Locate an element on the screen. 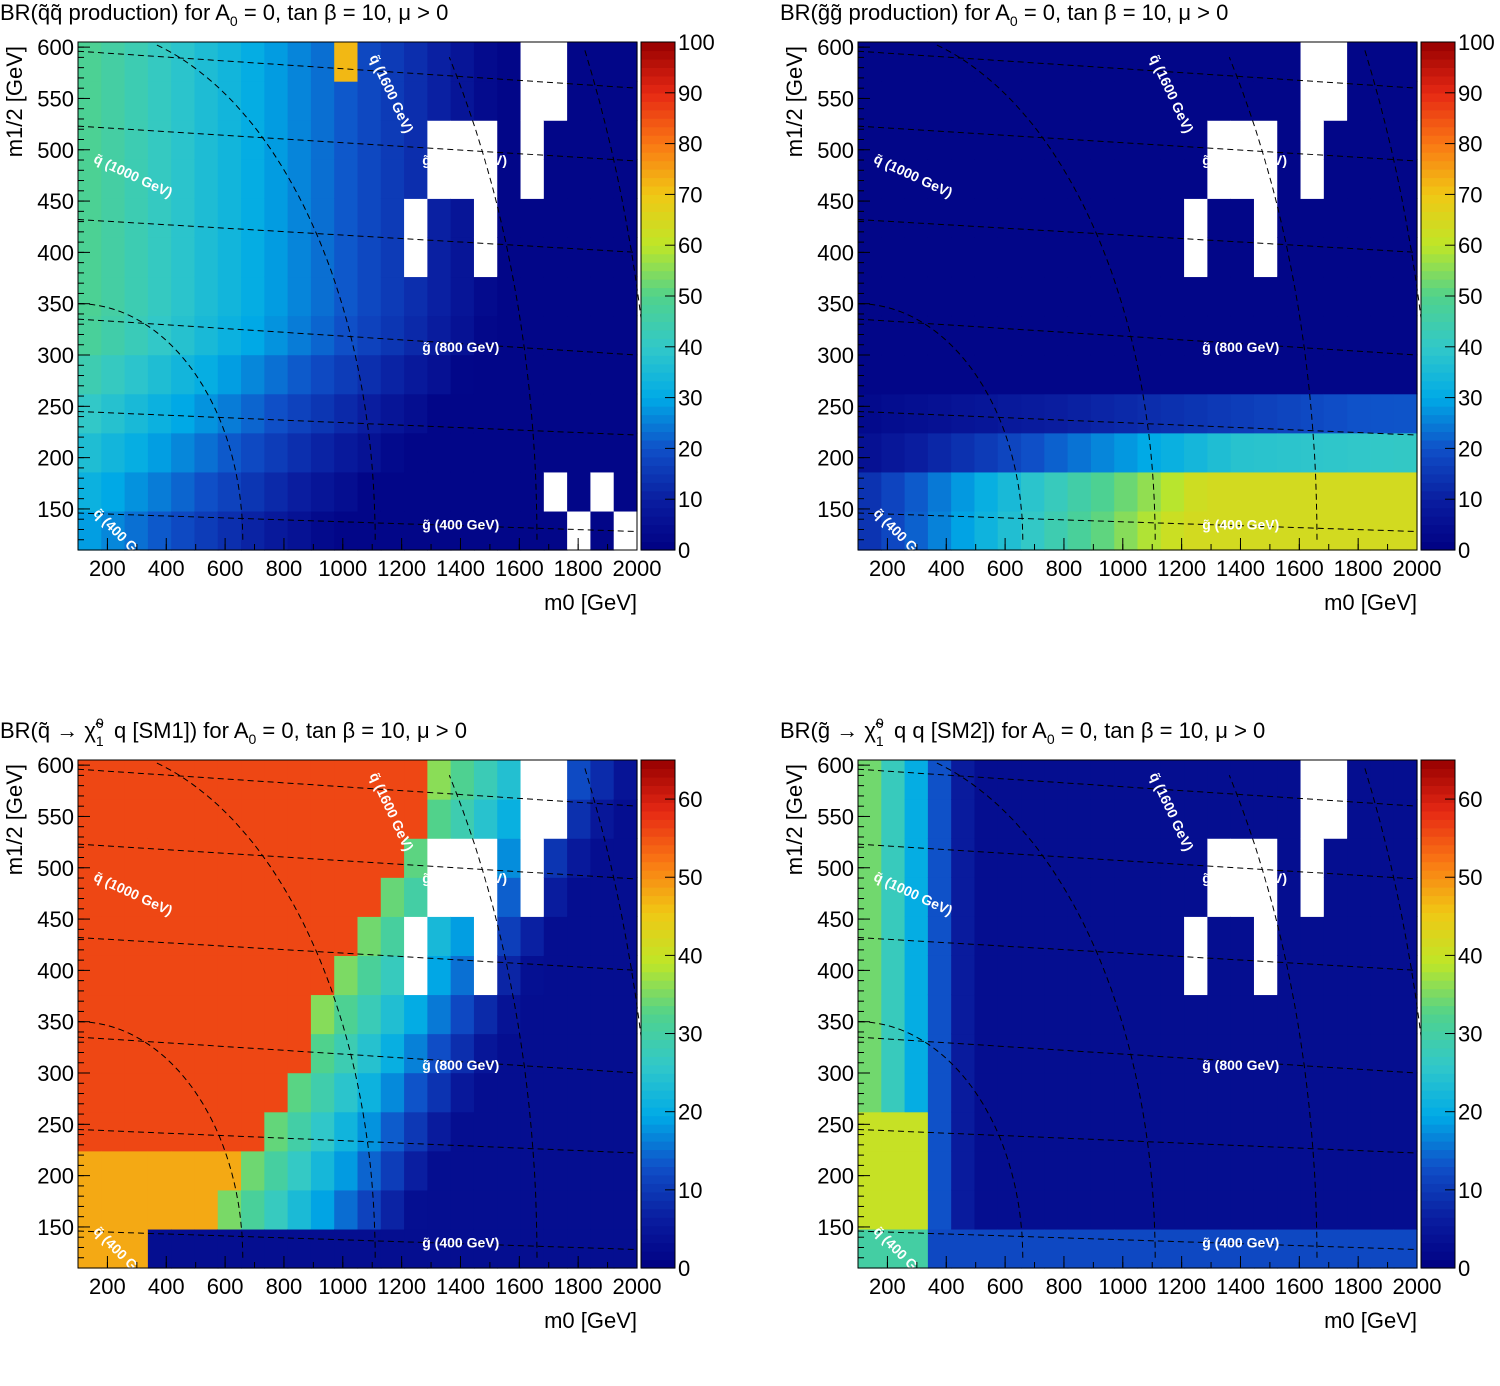 This screenshot has height=1386, width=1500. y-tick-label: 200 is located at coordinates (835, 458).